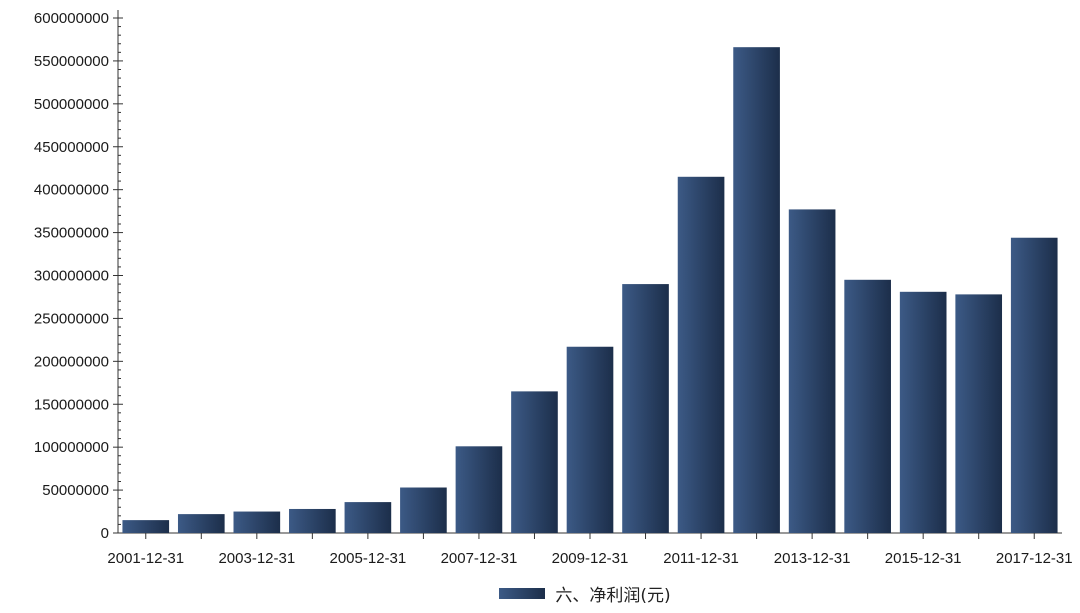 The width and height of the screenshot is (1080, 613). Describe the element at coordinates (812, 558) in the screenshot. I see `x-tick-label: 2013-12-31` at that location.